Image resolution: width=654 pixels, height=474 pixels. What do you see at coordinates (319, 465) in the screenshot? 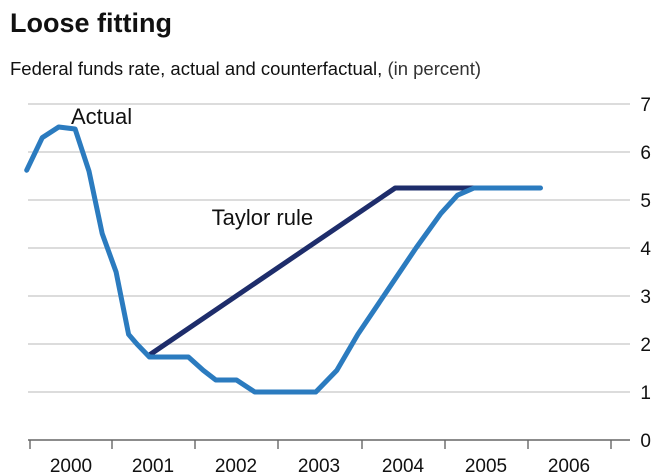
I see `x-tick-label: 2003` at bounding box center [319, 465].